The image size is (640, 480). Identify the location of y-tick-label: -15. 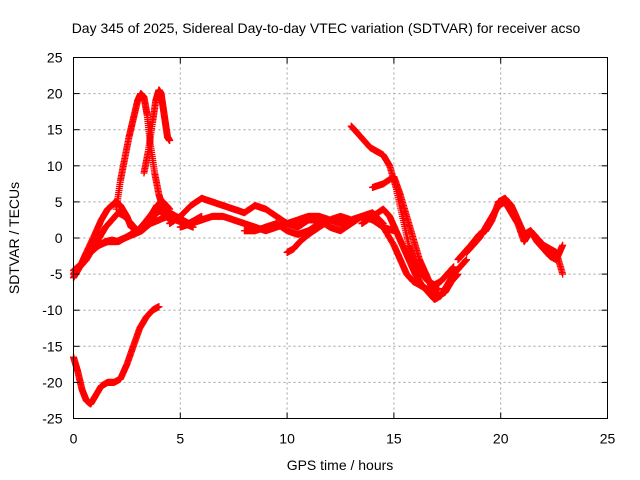
(52, 346).